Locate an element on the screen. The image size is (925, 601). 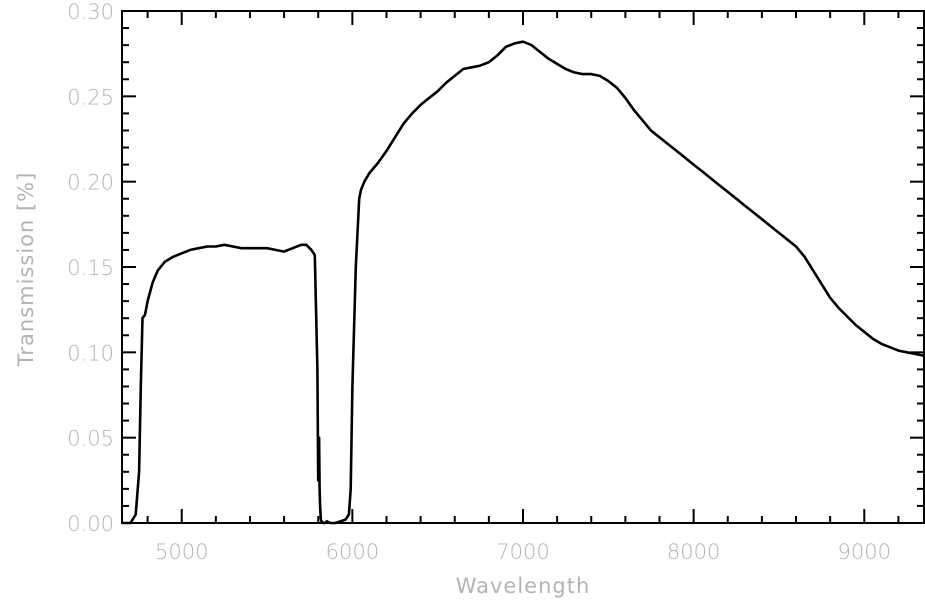
x-axis-title: Wavelength is located at coordinates (523, 586).